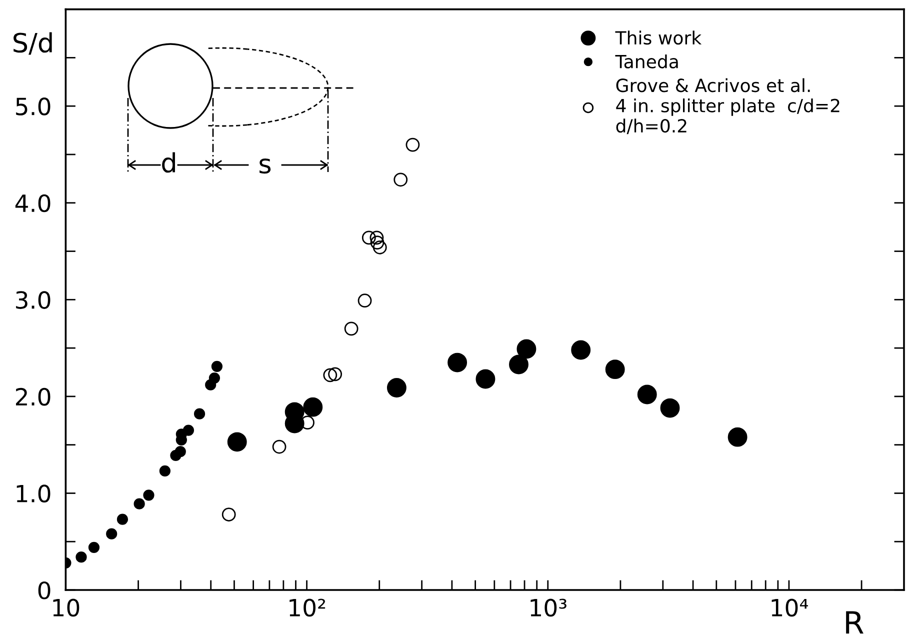 The width and height of the screenshot is (906, 634). I want to click on legend-label: Taneda, so click(646, 61).